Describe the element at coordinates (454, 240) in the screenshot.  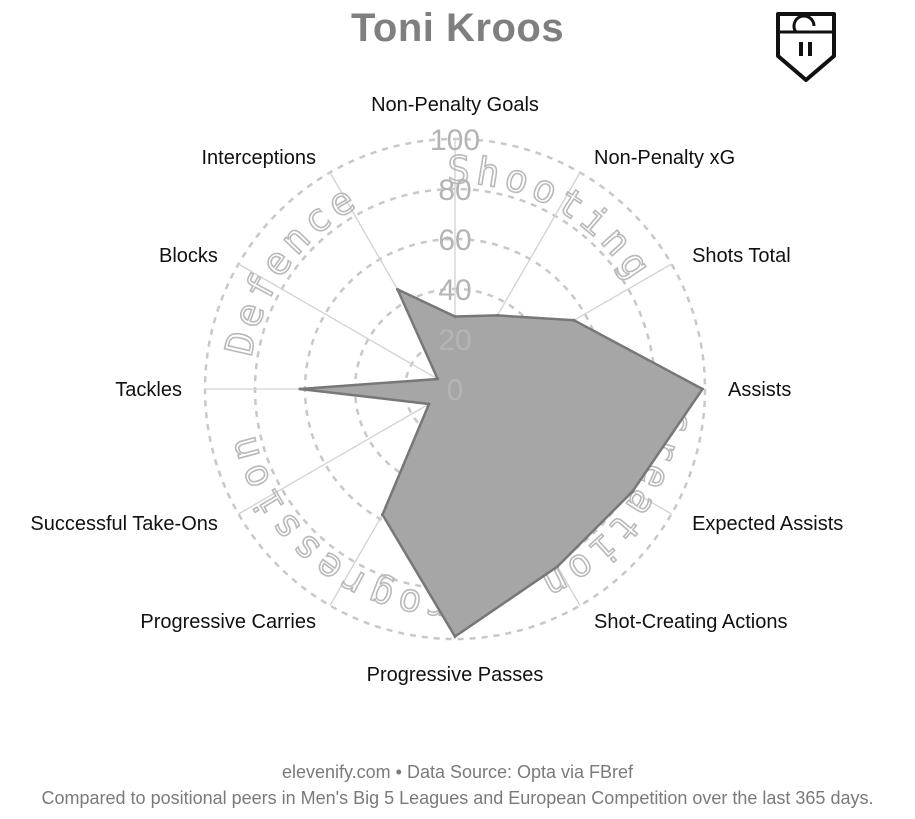
I see `tick-label-60: 60` at that location.